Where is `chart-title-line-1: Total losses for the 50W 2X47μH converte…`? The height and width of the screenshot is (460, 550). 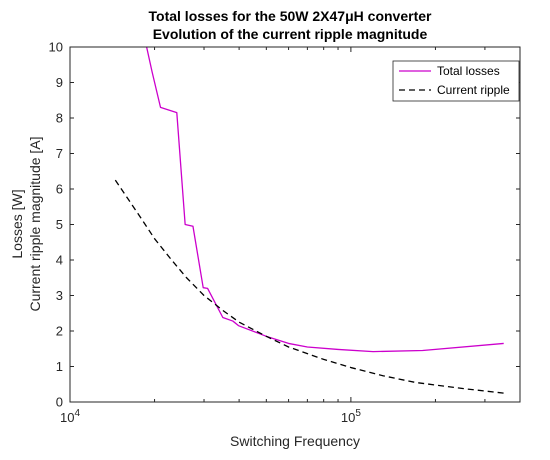
chart-title-line-1: Total losses for the 50W 2X47μH converte… is located at coordinates (291, 16).